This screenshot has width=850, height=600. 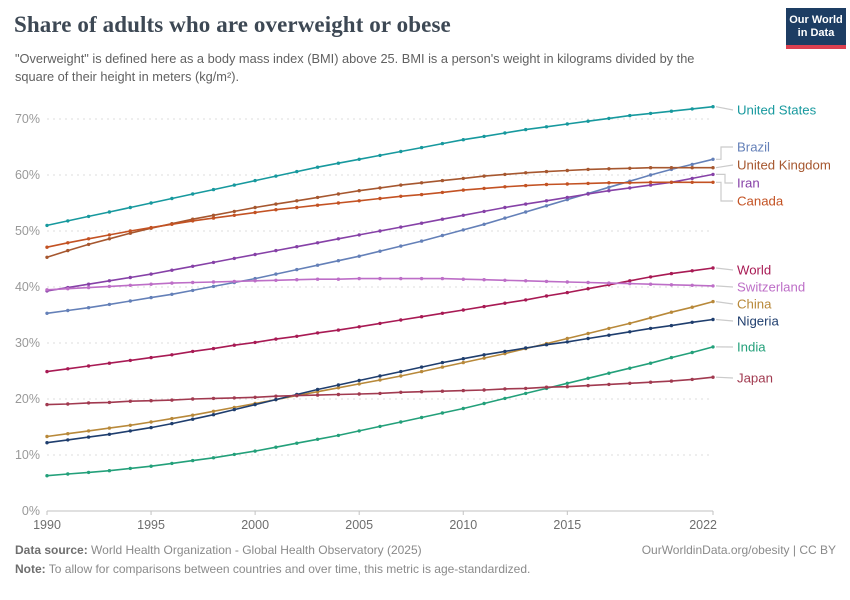 I want to click on label-connector-iran, so click(x=724, y=178).